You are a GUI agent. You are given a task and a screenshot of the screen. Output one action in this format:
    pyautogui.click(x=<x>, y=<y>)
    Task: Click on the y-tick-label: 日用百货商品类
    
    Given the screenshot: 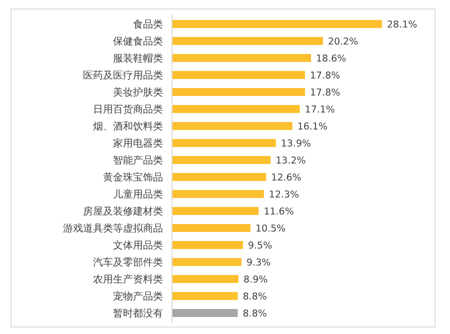 What is the action you would take?
    pyautogui.click(x=128, y=110)
    